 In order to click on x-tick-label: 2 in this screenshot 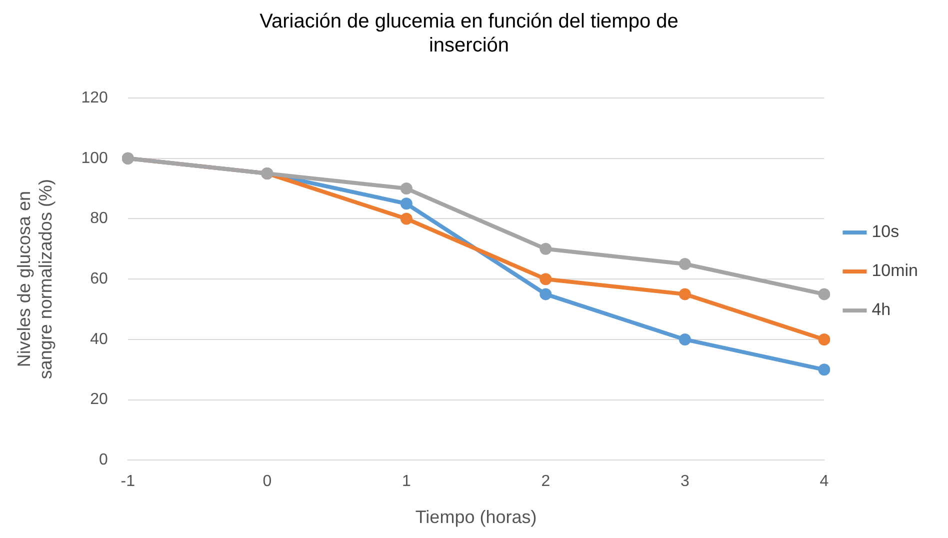, I will do `click(545, 481)`.